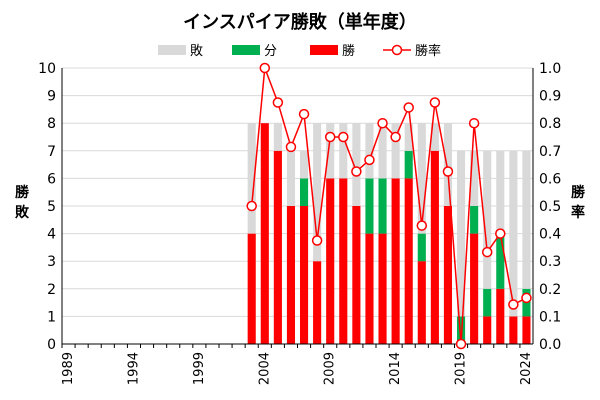 Image resolution: width=600 pixels, height=400 pixels. What do you see at coordinates (461, 368) in the screenshot?
I see `x-tick-label: 2019` at bounding box center [461, 368].